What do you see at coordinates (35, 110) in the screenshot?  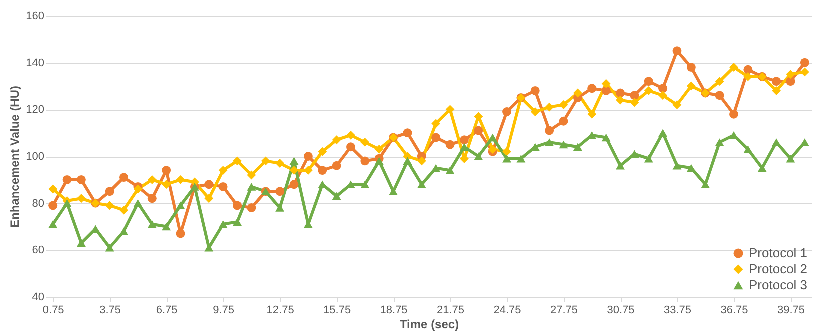 I see `y-tick-label: 120` at bounding box center [35, 110].